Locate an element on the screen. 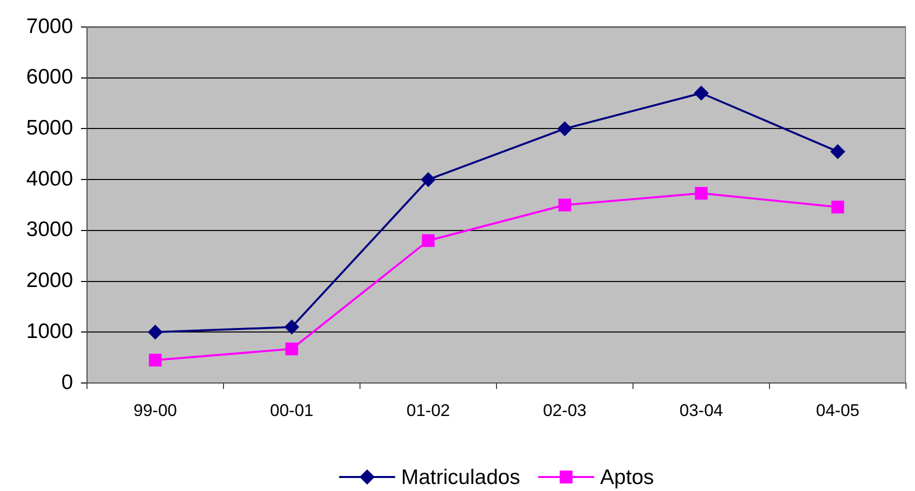 The image size is (915, 491). legend-label: Aptos is located at coordinates (627, 477).